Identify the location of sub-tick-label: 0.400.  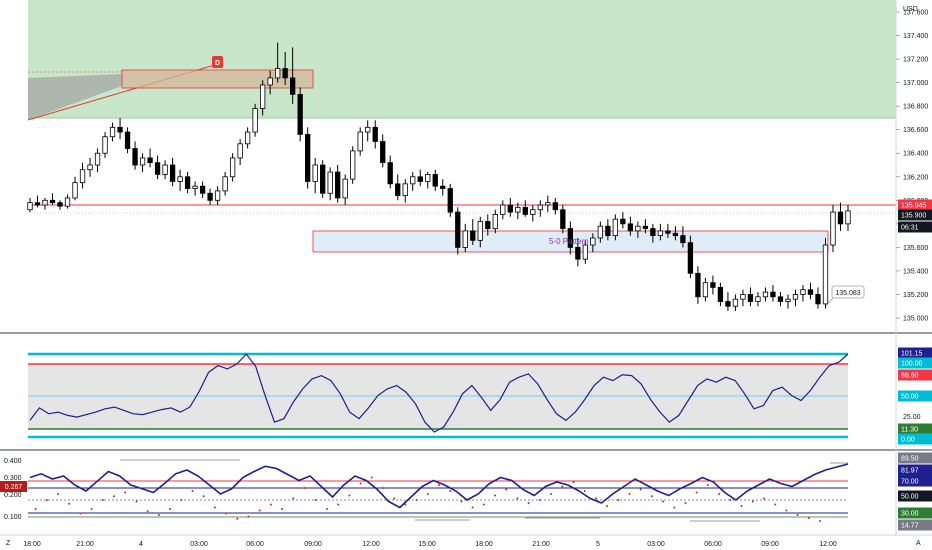
(13, 461).